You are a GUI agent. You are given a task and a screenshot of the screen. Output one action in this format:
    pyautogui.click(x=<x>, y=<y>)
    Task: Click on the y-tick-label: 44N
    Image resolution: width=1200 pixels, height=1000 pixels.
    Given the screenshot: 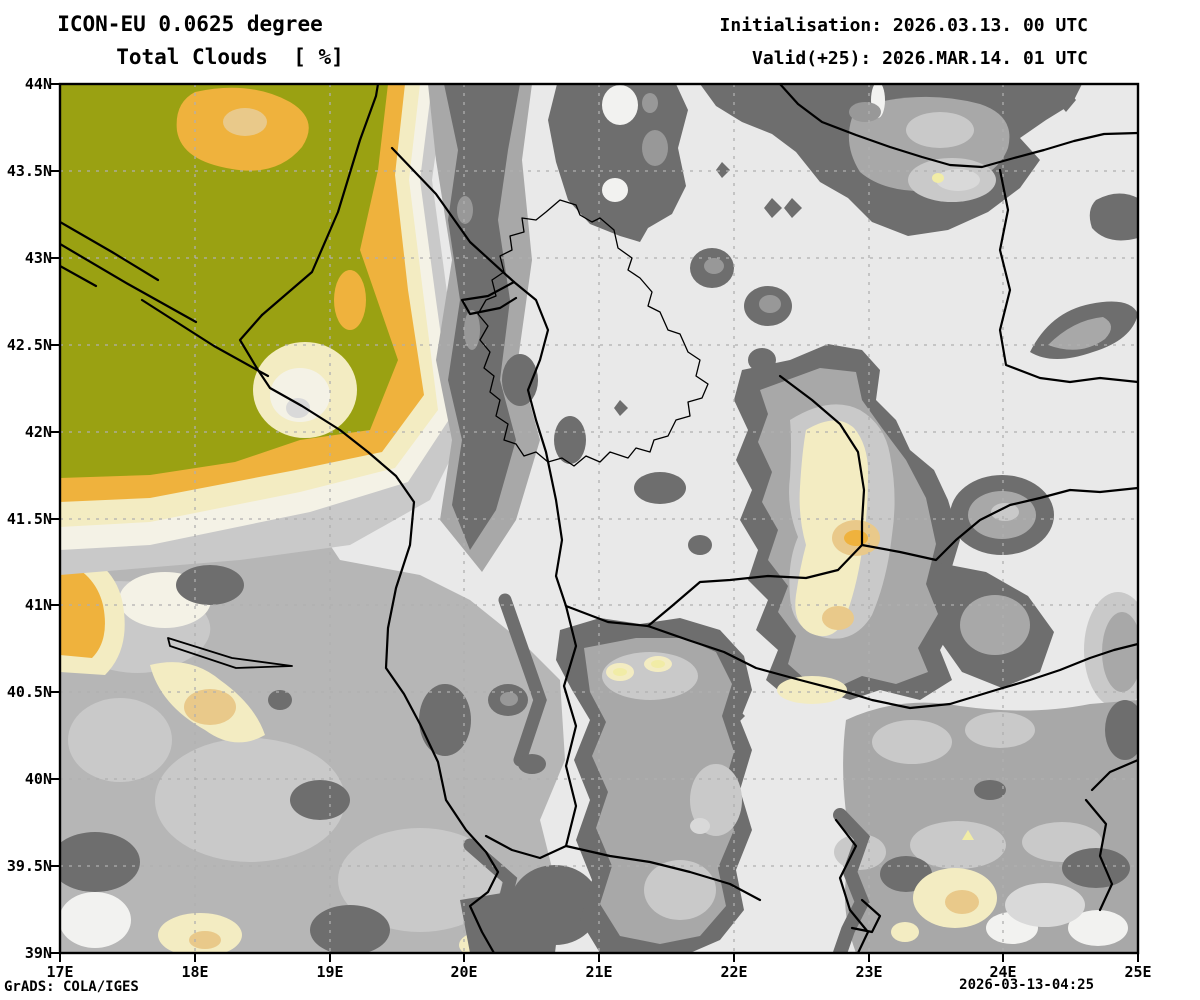 What is the action you would take?
    pyautogui.click(x=38, y=84)
    